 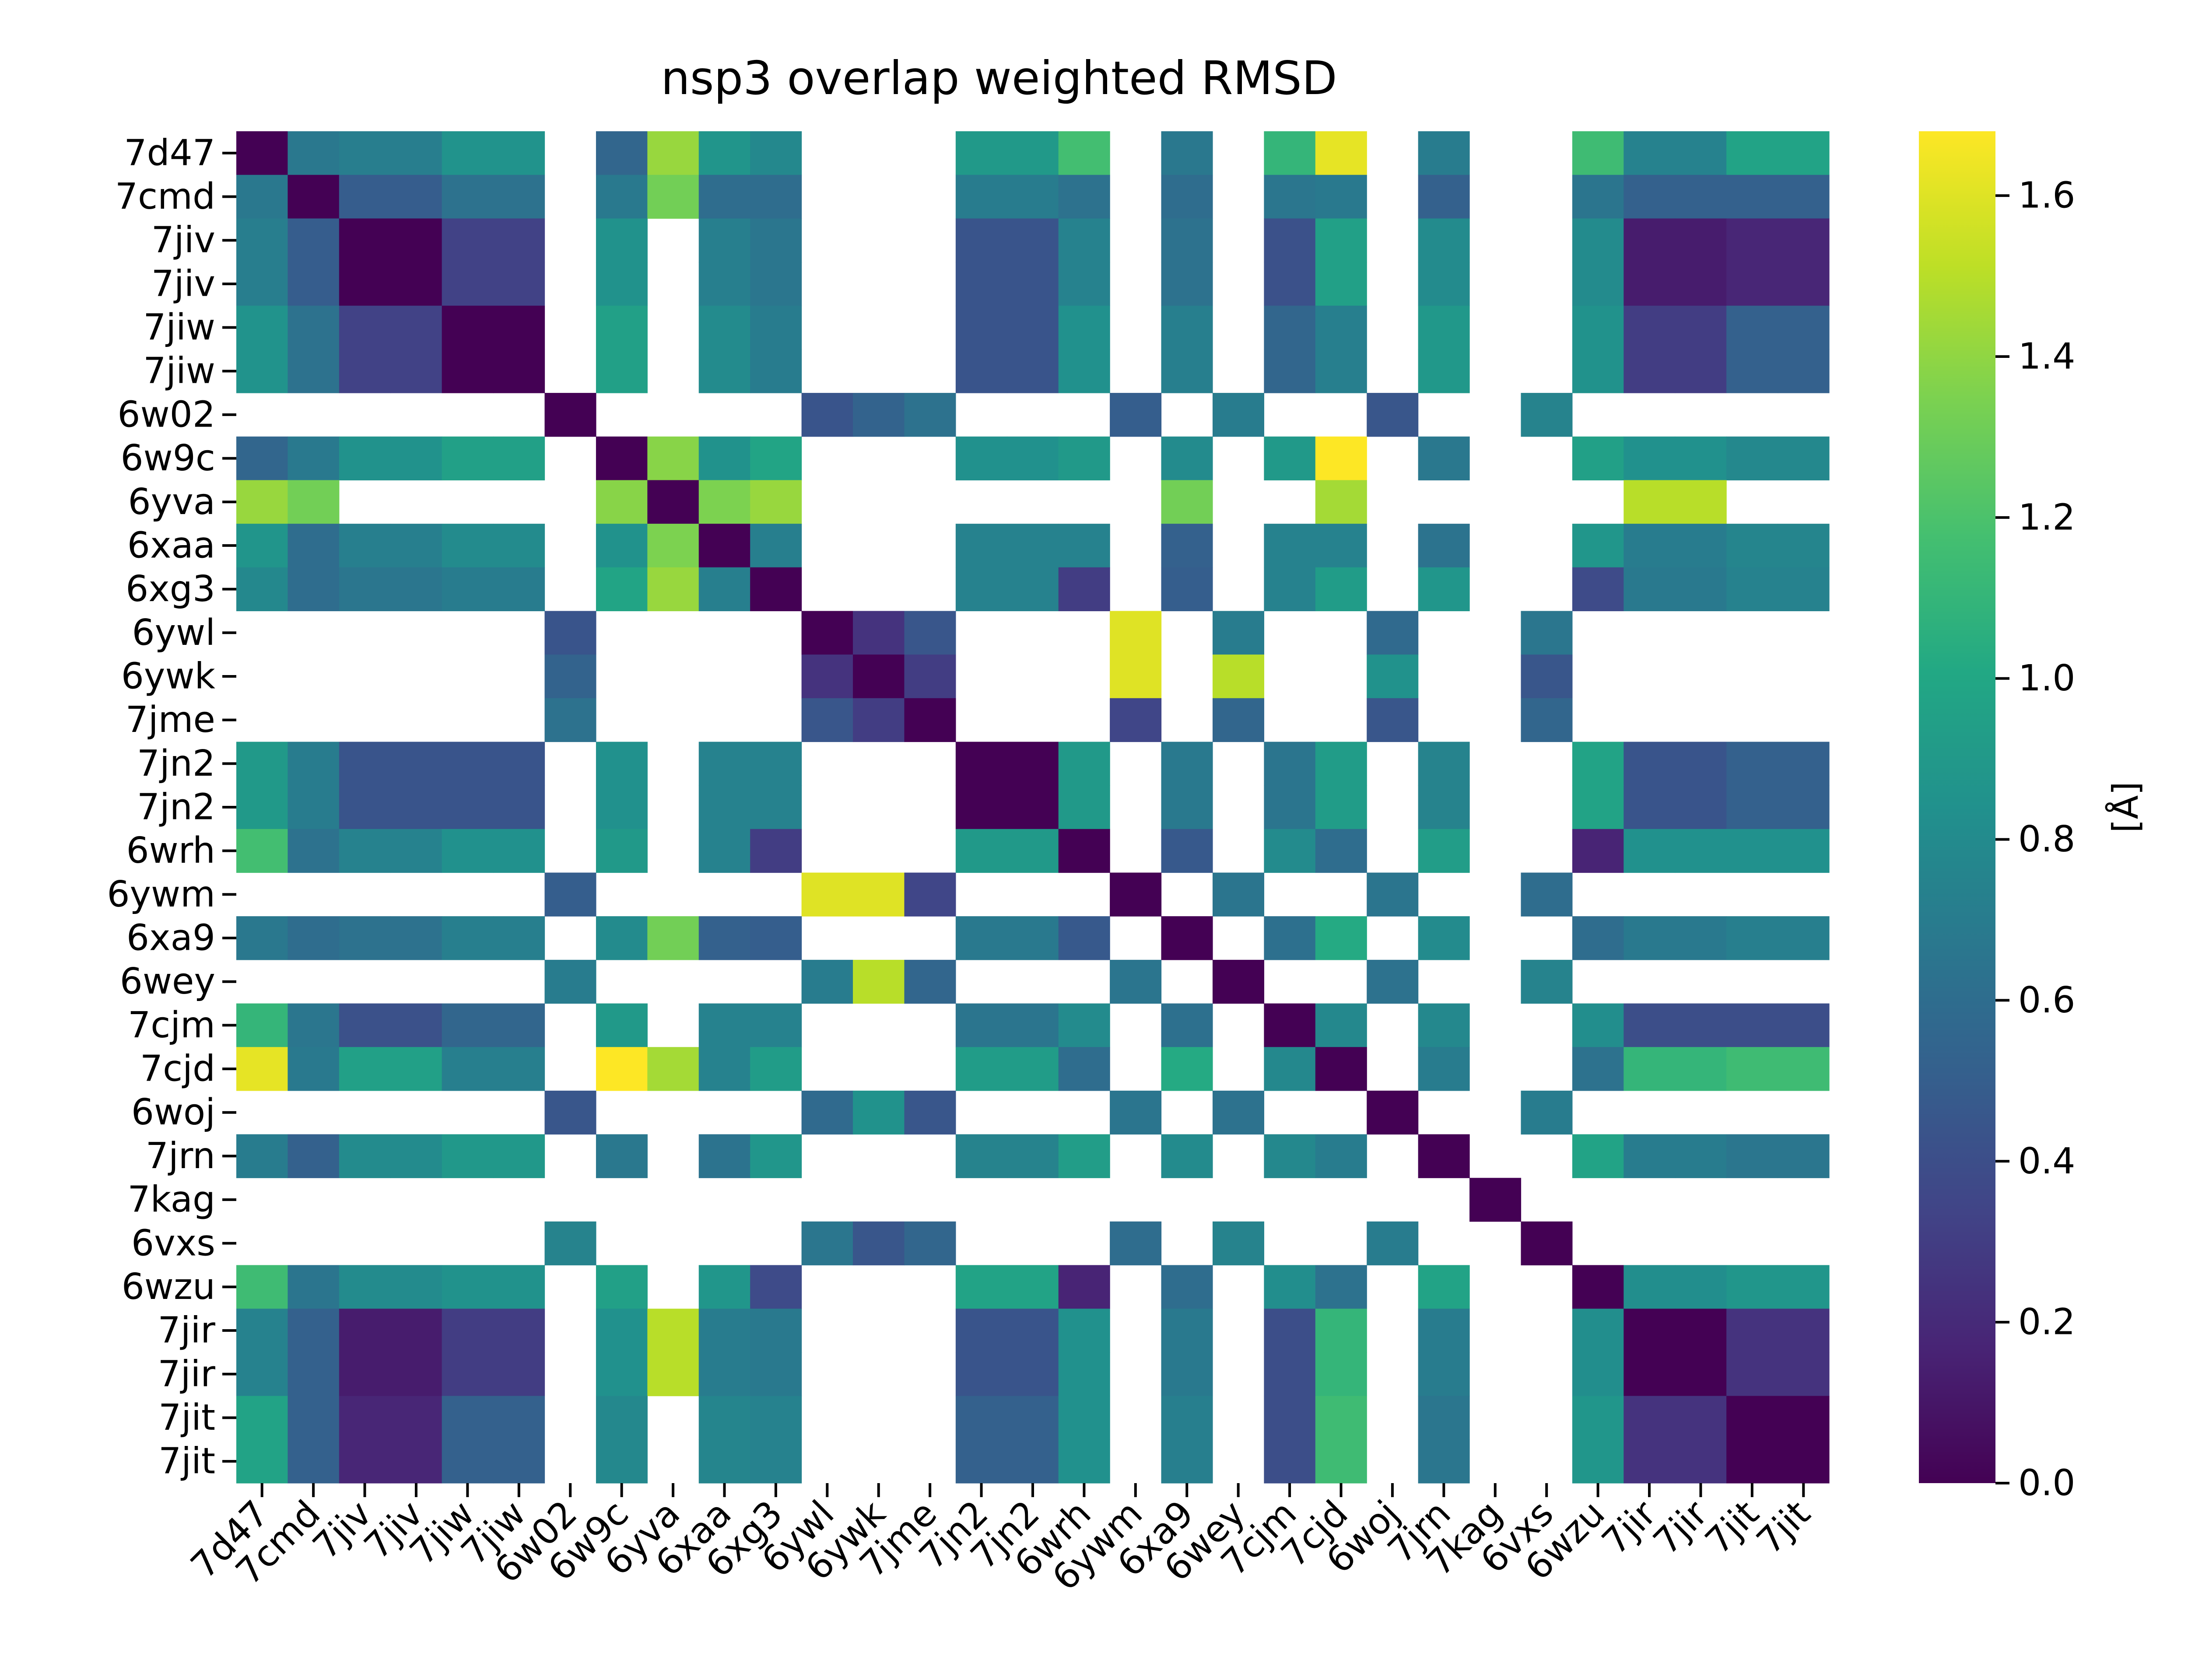 I want to click on colorbar-tick-label: 1.4, so click(x=2047, y=357).